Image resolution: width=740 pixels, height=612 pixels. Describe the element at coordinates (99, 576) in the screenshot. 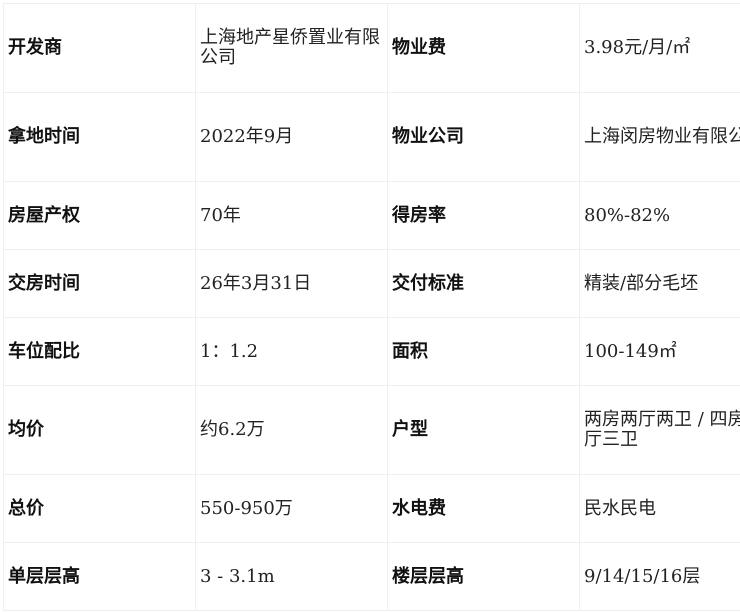

I see `field-label: 单层层高` at that location.